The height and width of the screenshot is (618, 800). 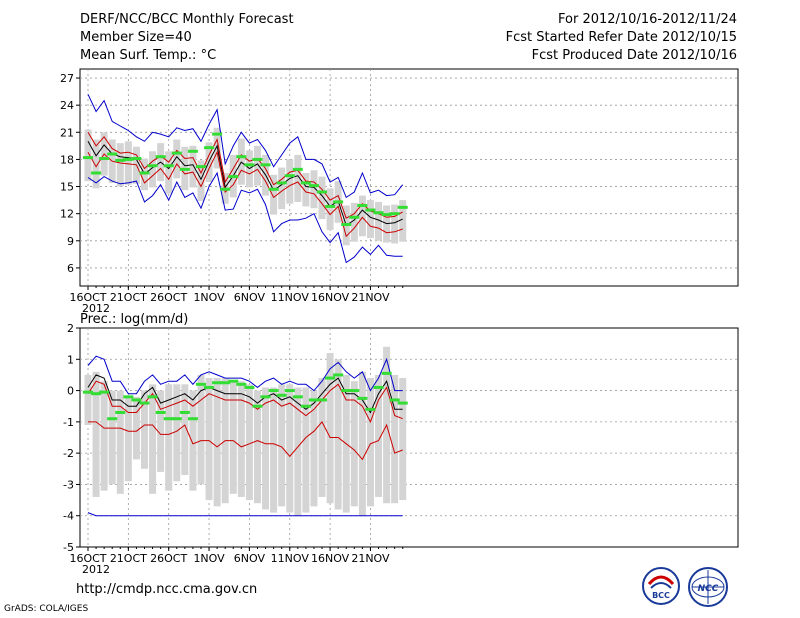 What do you see at coordinates (67, 132) in the screenshot?
I see `temp-ytick-label: 21` at bounding box center [67, 132].